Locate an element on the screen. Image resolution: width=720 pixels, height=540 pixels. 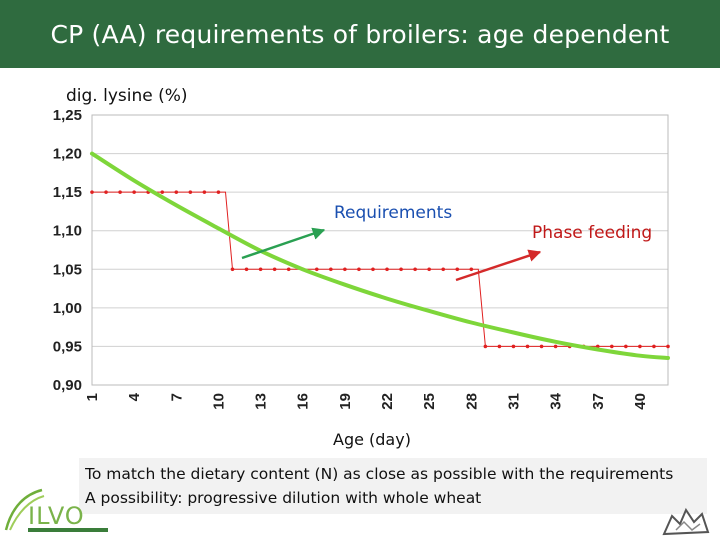
y-tick-label: 0,90 is located at coordinates (67, 385).